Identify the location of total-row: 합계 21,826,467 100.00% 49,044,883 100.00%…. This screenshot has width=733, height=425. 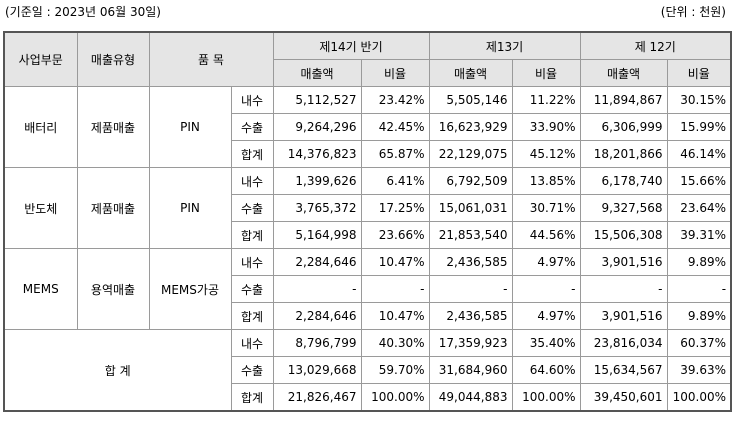
(368, 397).